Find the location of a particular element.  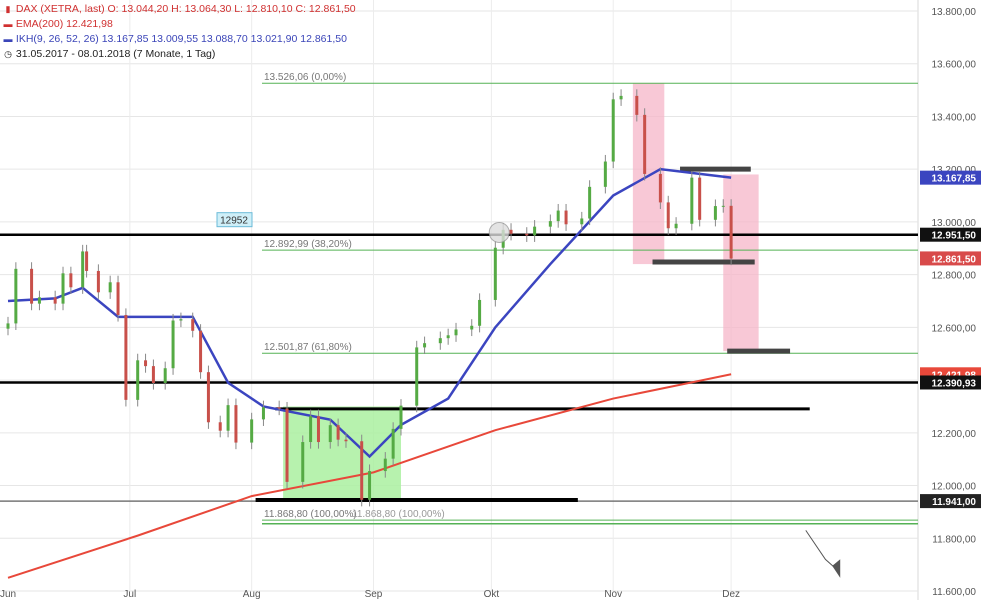

note-box-label: 12952 is located at coordinates (234, 221).